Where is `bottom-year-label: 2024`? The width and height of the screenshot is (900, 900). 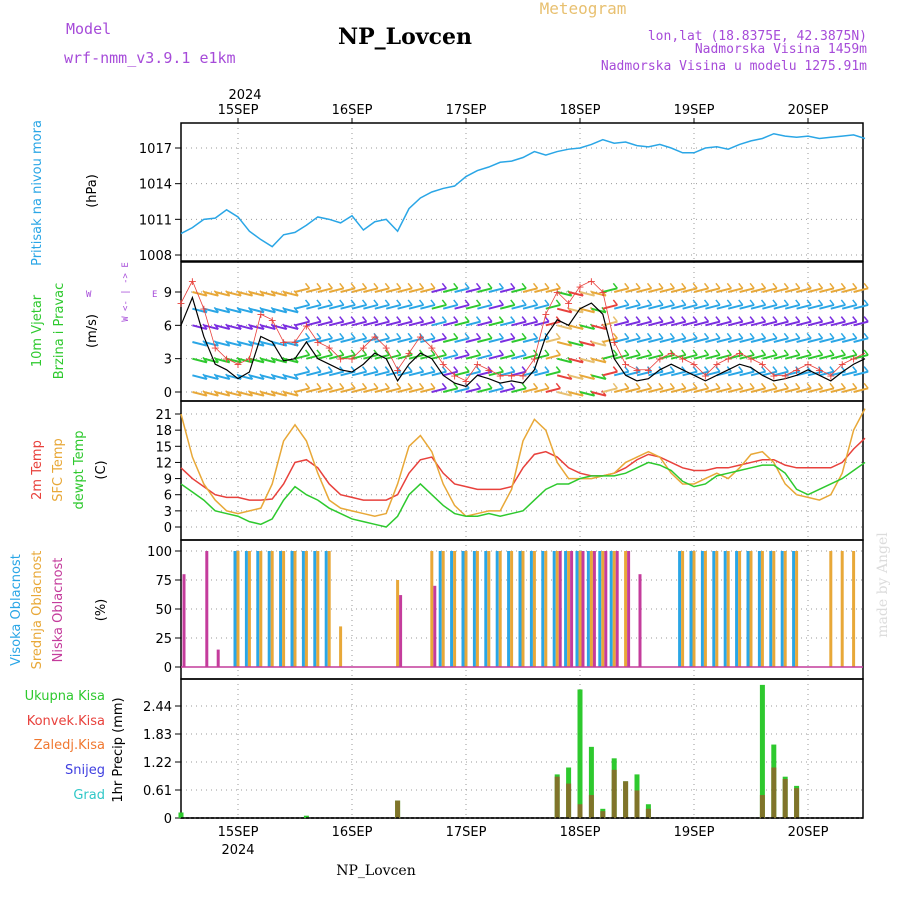
bottom-year-label: 2024 is located at coordinates (237, 850).